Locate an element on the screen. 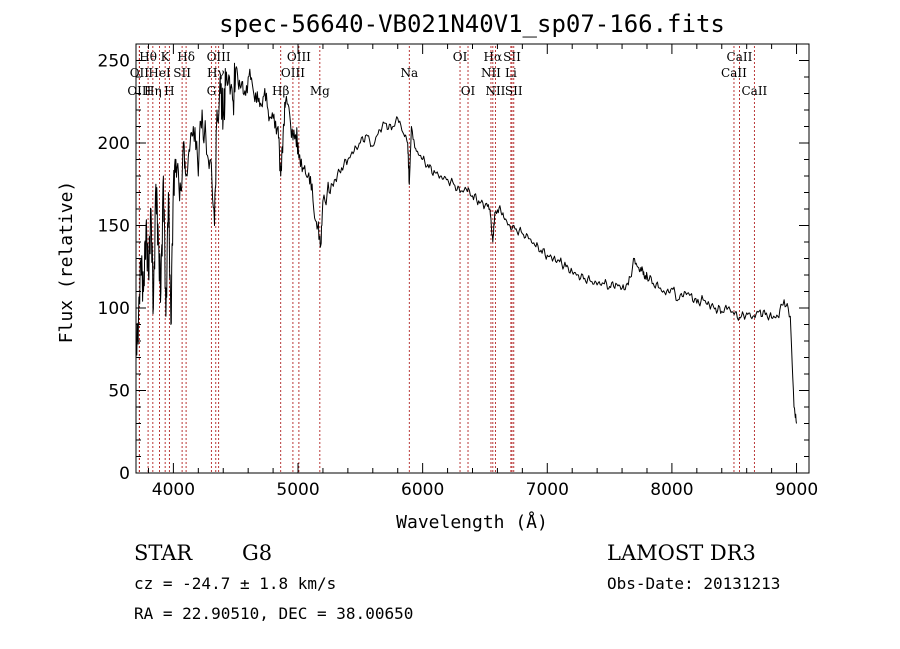 This screenshot has height=649, width=900. x-tick-label: 9000 is located at coordinates (796, 490).